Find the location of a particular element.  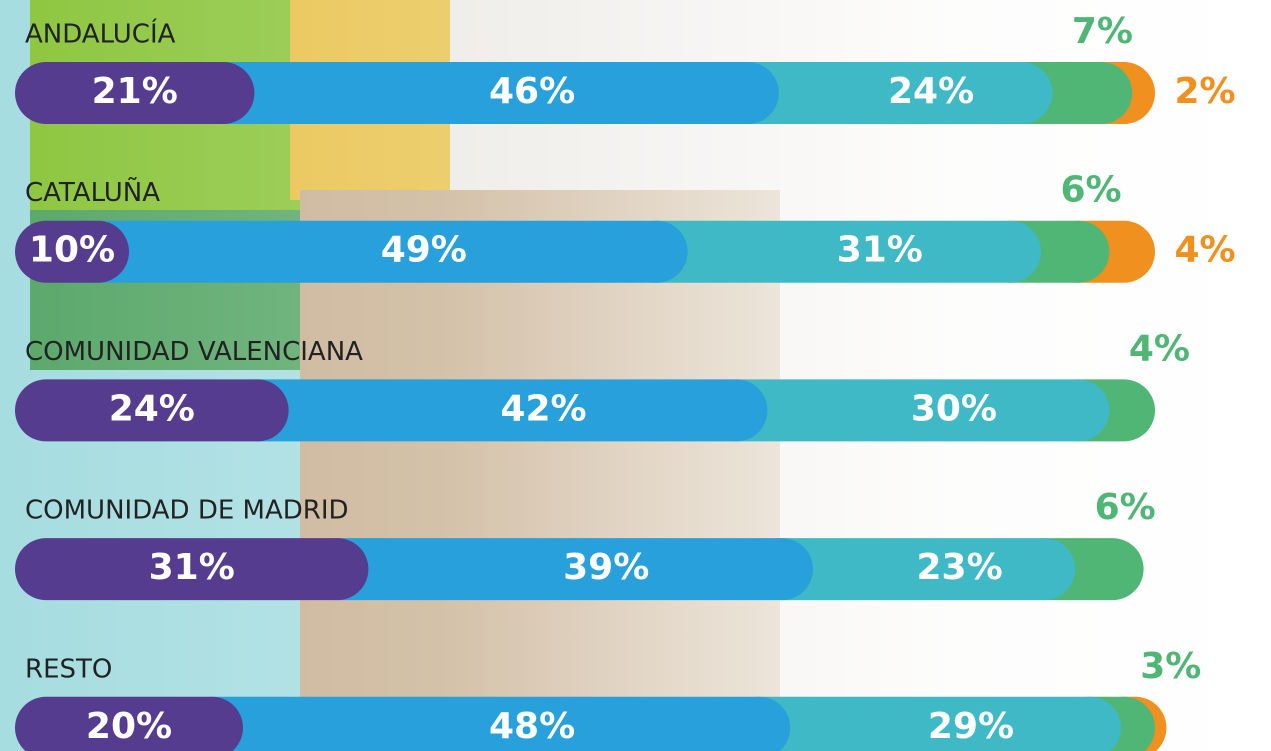

category-label: ANDALUCÍA is located at coordinates (100, 34).